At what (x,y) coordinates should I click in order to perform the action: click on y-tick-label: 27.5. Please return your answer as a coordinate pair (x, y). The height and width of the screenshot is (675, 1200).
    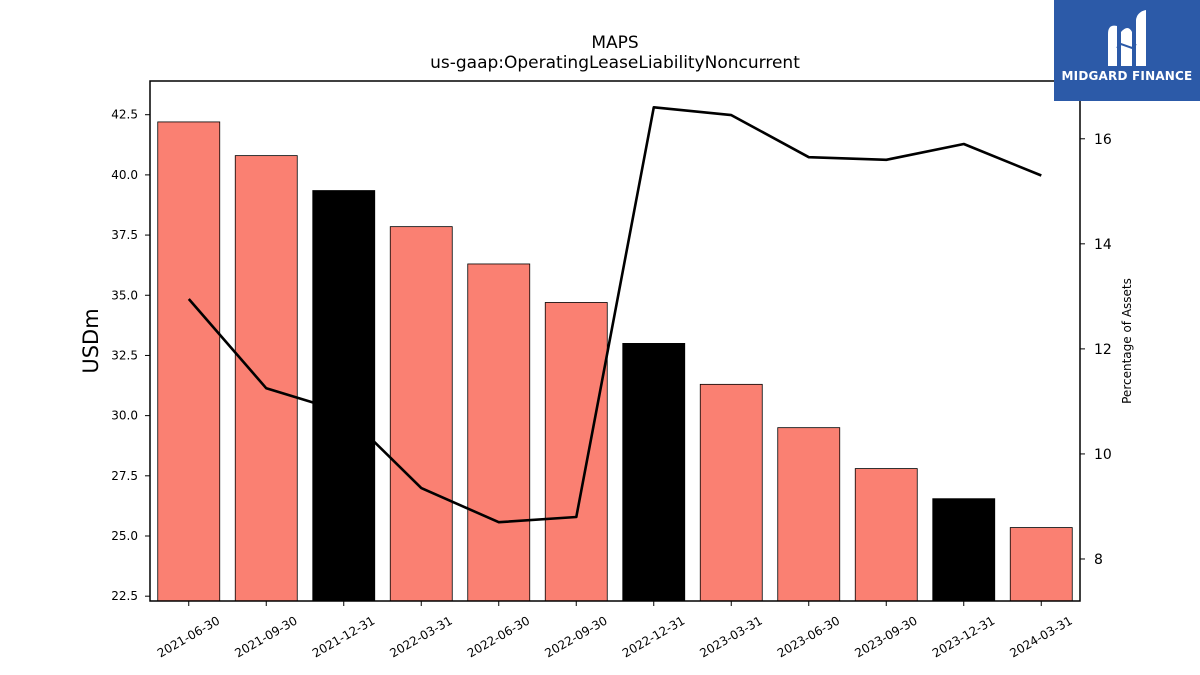
    Looking at the image, I should click on (124, 476).